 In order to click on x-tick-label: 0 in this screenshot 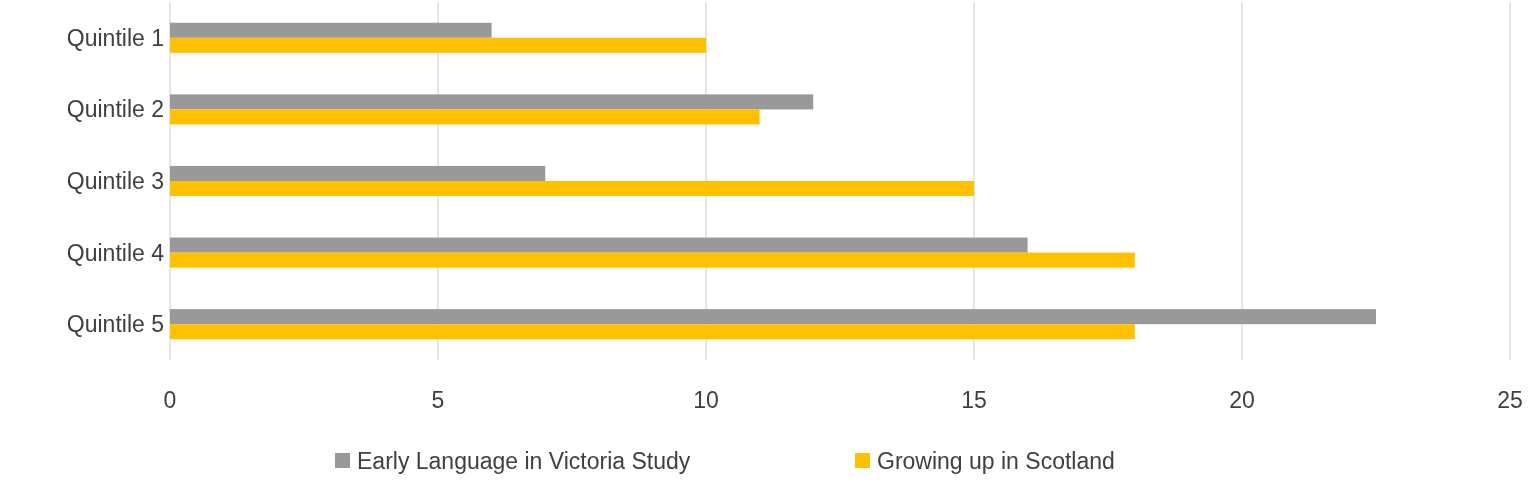, I will do `click(170, 400)`.